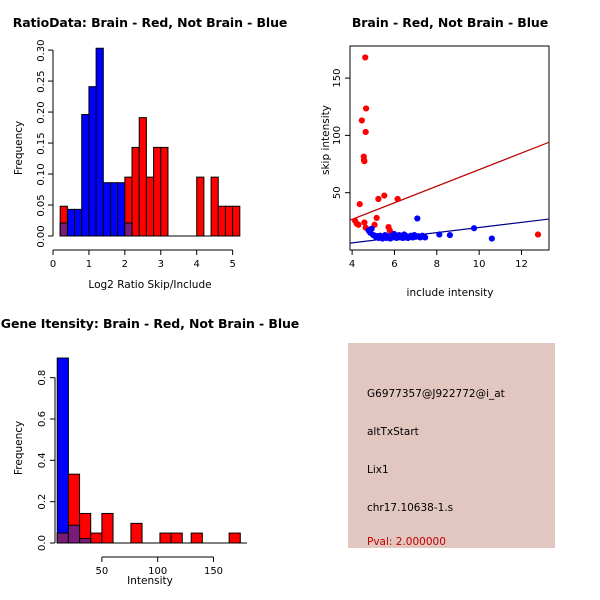 This screenshot has width=600, height=600. I want to click on ratio-y-tick-label: 0.30, so click(41, 50).